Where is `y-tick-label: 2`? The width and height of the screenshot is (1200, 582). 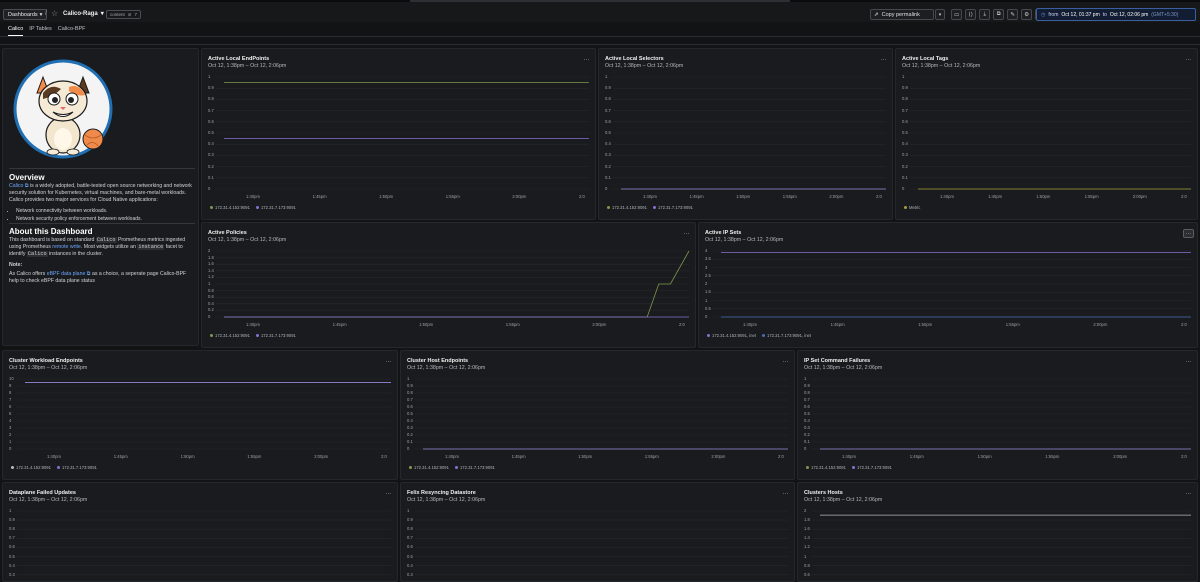
y-tick-label: 2 is located at coordinates (10, 434).